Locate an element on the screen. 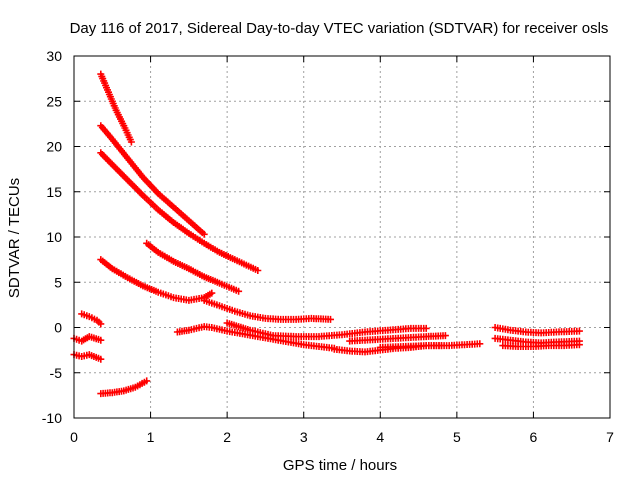  x-tick-label: 0 is located at coordinates (74, 437).